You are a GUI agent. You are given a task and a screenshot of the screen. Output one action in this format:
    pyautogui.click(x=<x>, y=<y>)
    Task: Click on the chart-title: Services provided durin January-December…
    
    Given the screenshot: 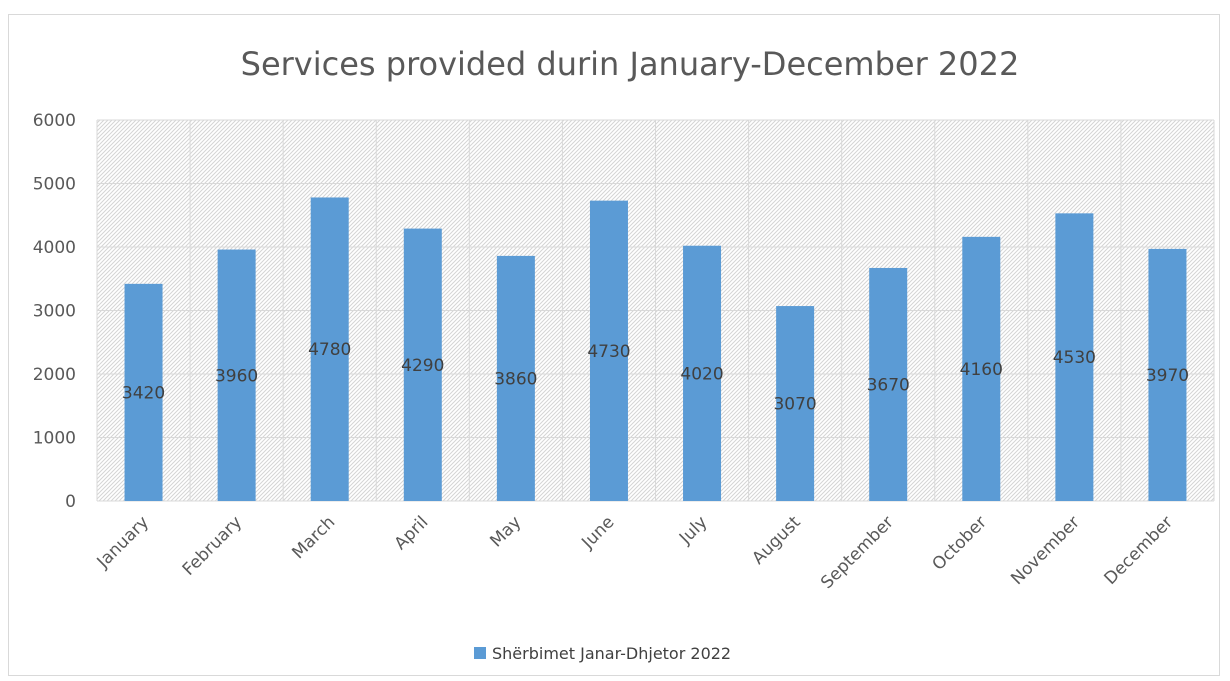 What is the action you would take?
    pyautogui.click(x=630, y=64)
    